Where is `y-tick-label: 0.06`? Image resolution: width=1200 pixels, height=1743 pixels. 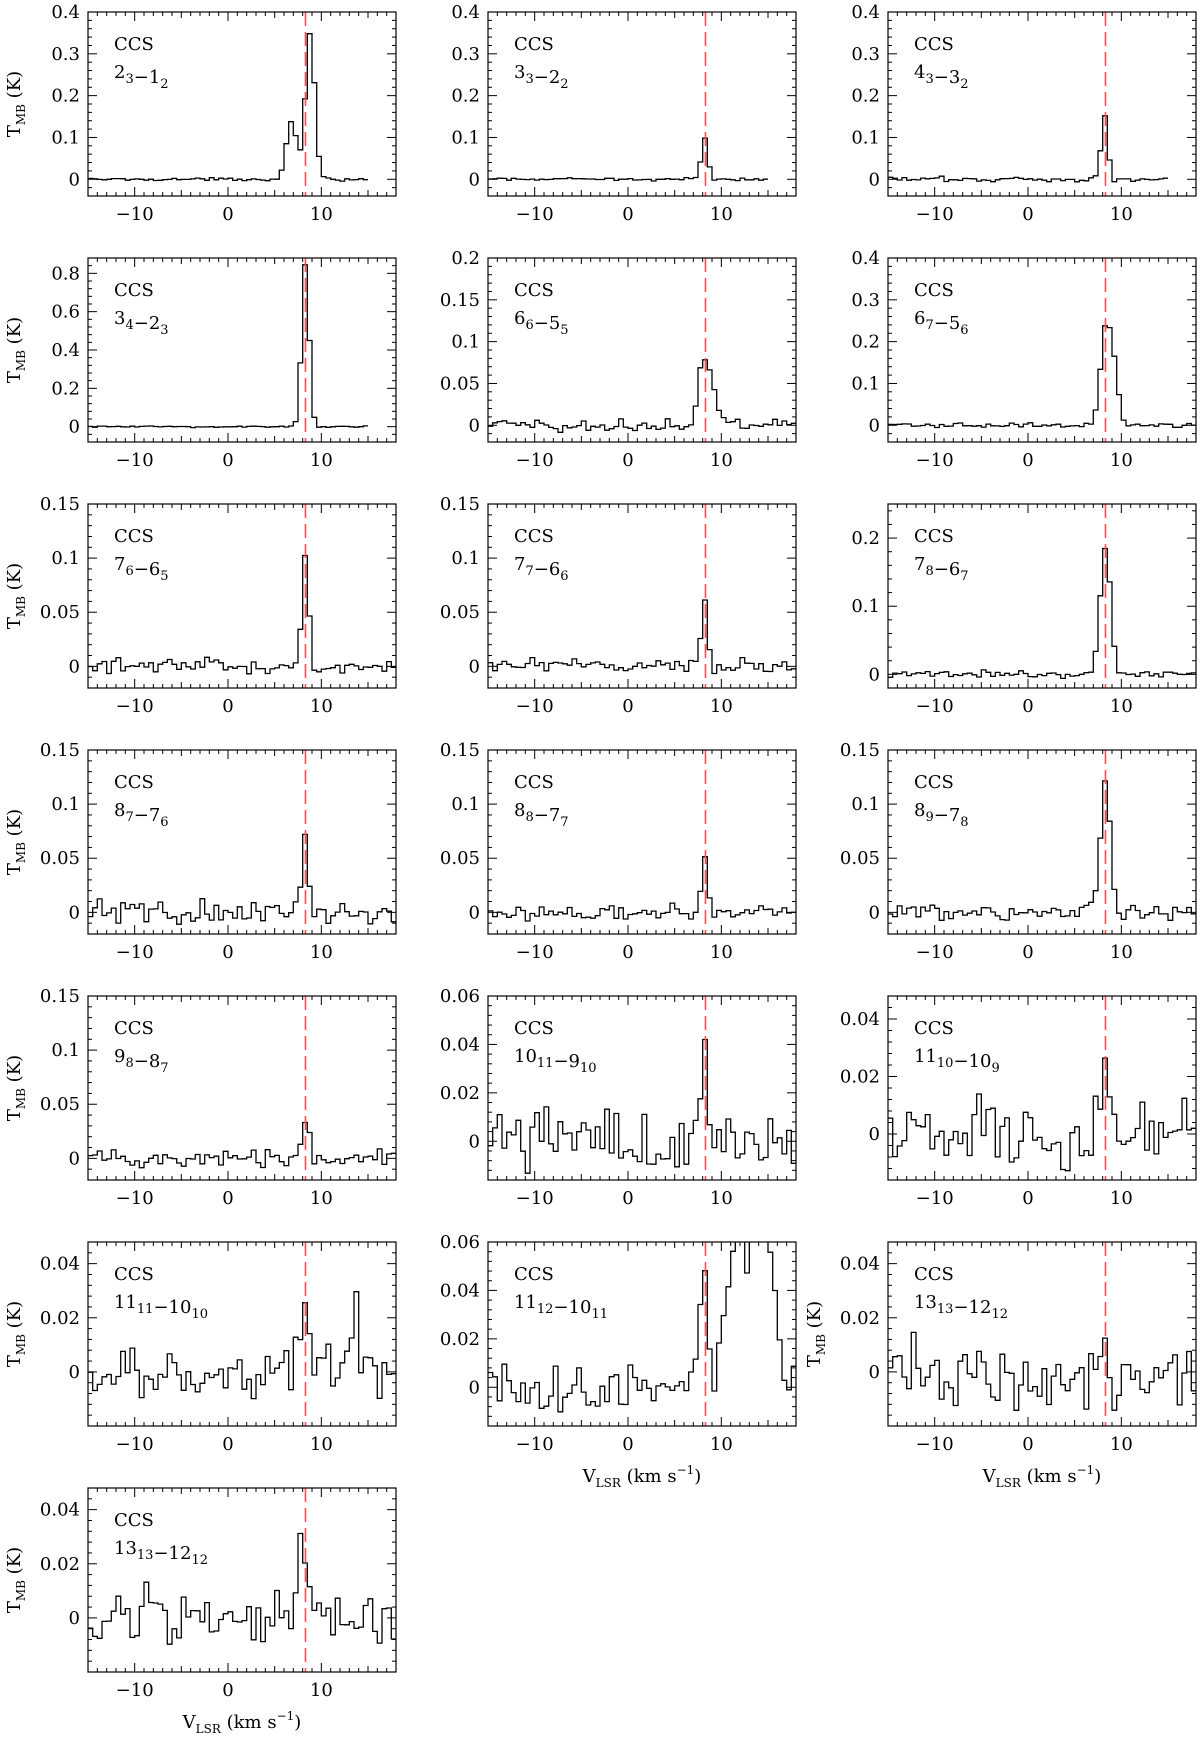
y-tick-label: 0.06 is located at coordinates (460, 996).